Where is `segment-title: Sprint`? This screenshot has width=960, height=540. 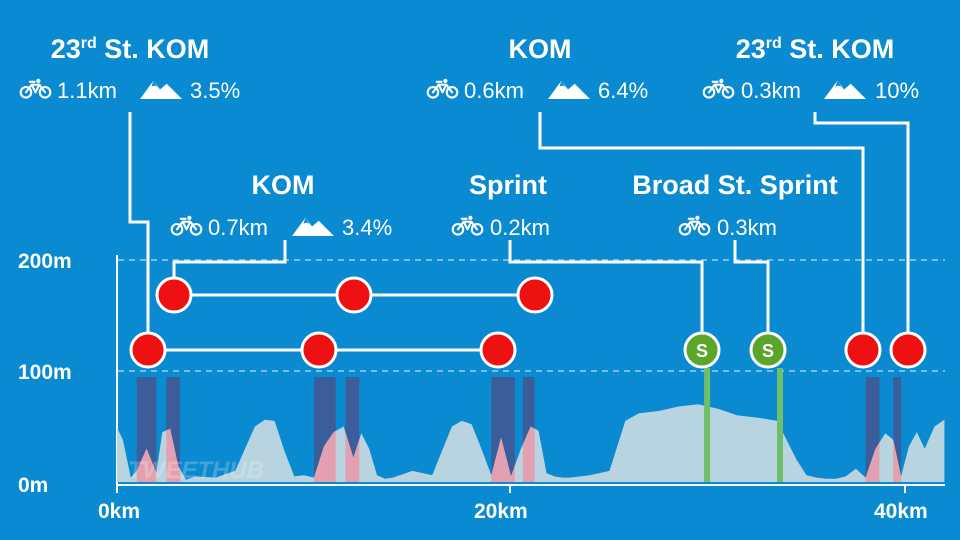 segment-title: Sprint is located at coordinates (508, 185).